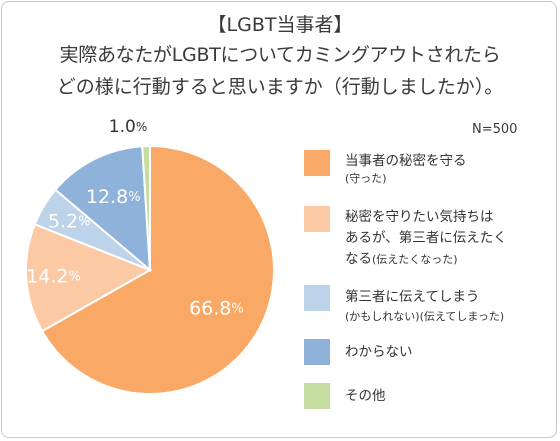 This screenshot has width=560, height=441. Describe the element at coordinates (103, 209) in the screenshot. I see `slice-dont-know` at that location.